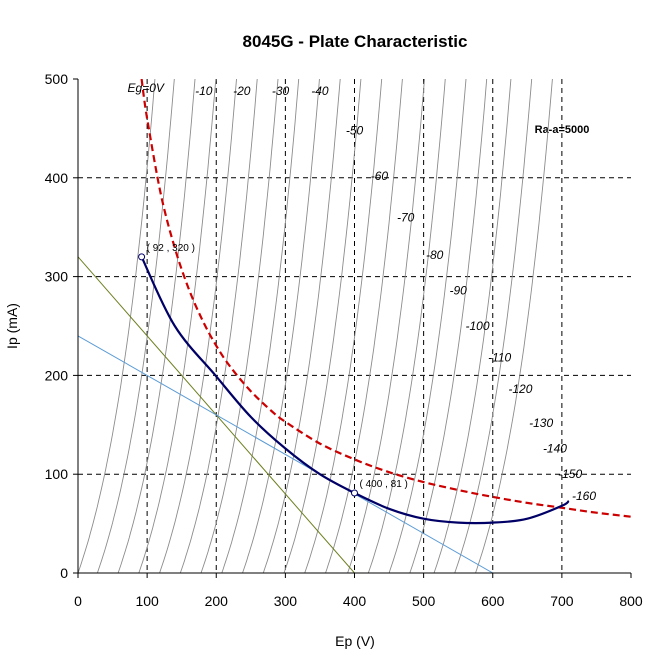 The width and height of the screenshot is (672, 671). I want to click on grid-curve-label: -90, so click(459, 290).